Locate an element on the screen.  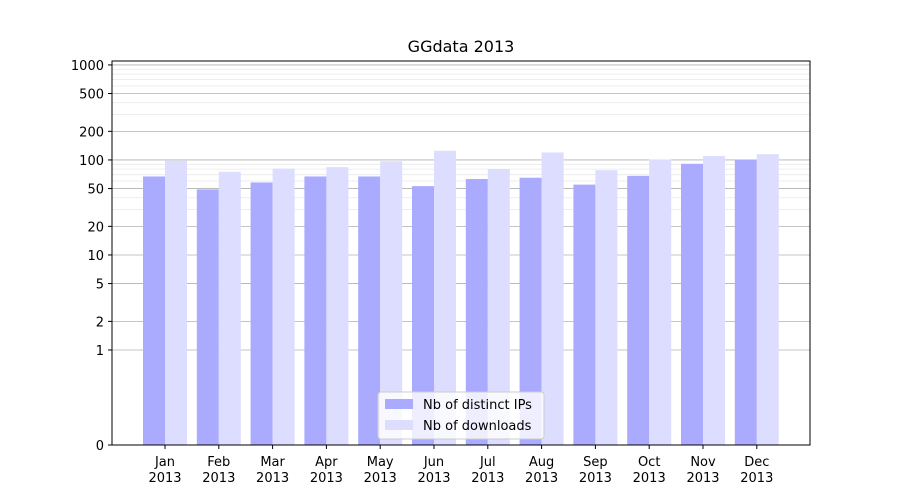
y-tick-label: 100 is located at coordinates (91, 161).